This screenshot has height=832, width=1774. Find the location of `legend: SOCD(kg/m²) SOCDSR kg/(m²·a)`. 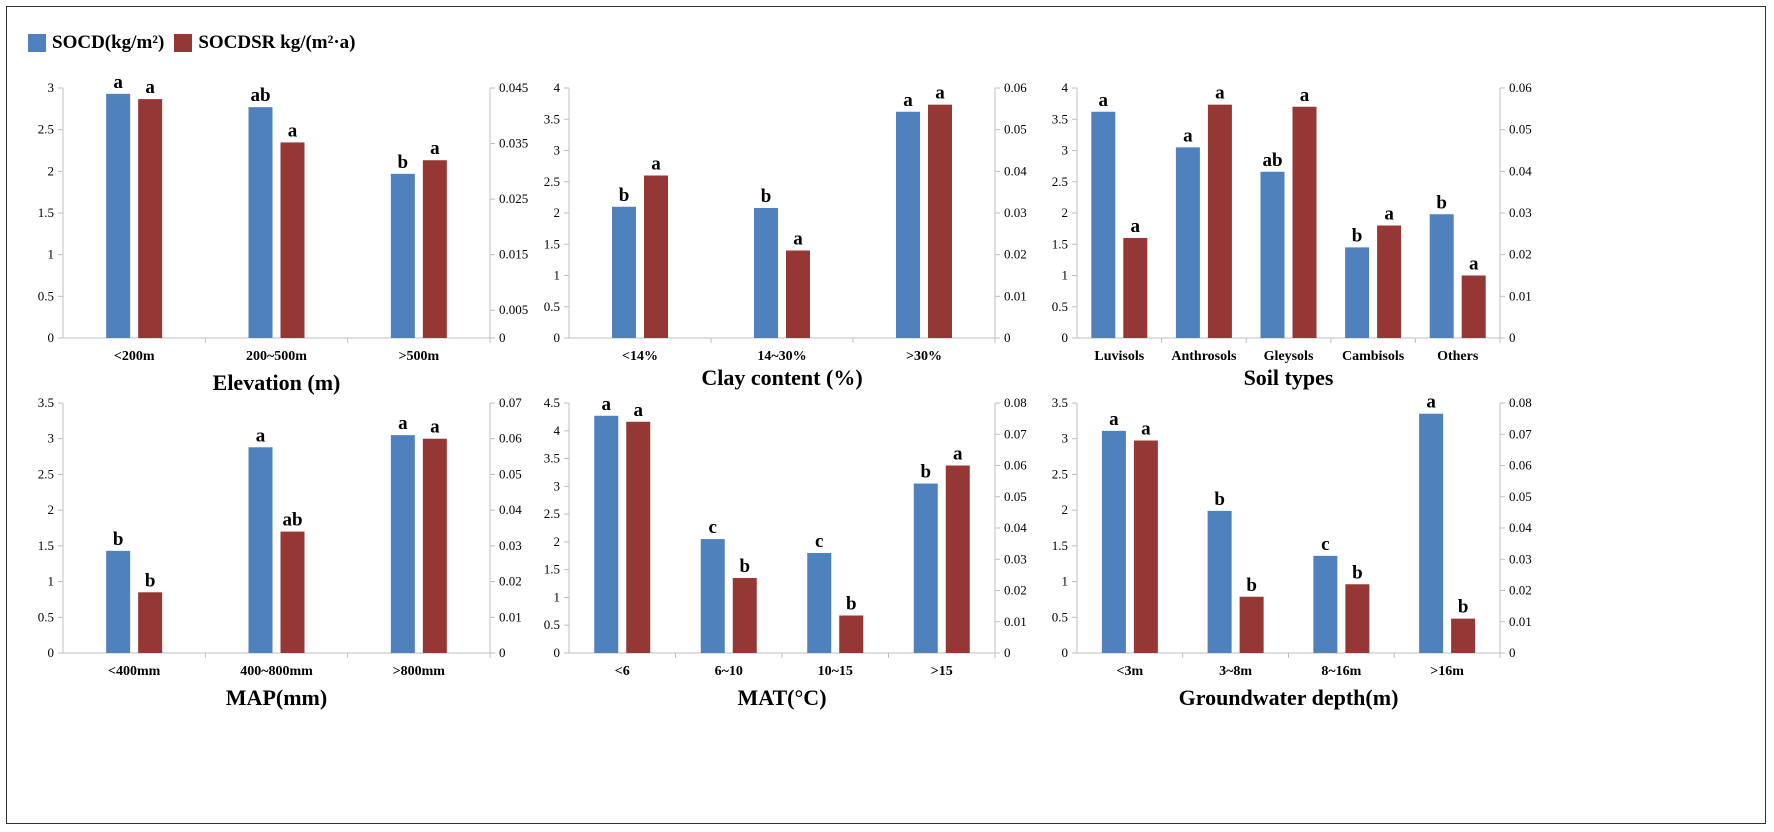

legend: SOCD(kg/m²) SOCDSR kg/(m²·a) is located at coordinates (197, 43).